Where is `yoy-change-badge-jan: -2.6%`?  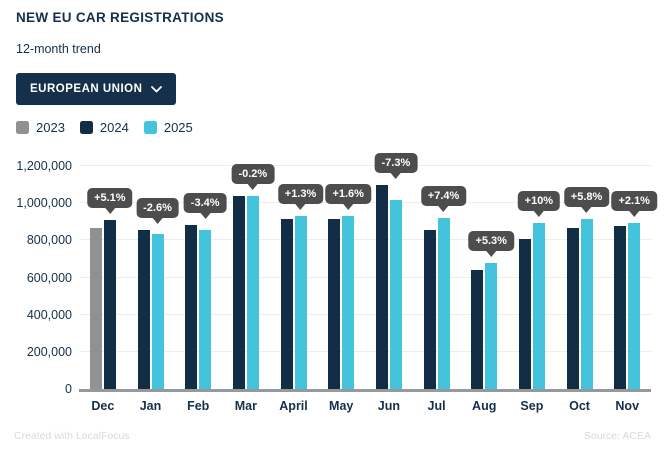 yoy-change-badge-jan: -2.6% is located at coordinates (157, 207).